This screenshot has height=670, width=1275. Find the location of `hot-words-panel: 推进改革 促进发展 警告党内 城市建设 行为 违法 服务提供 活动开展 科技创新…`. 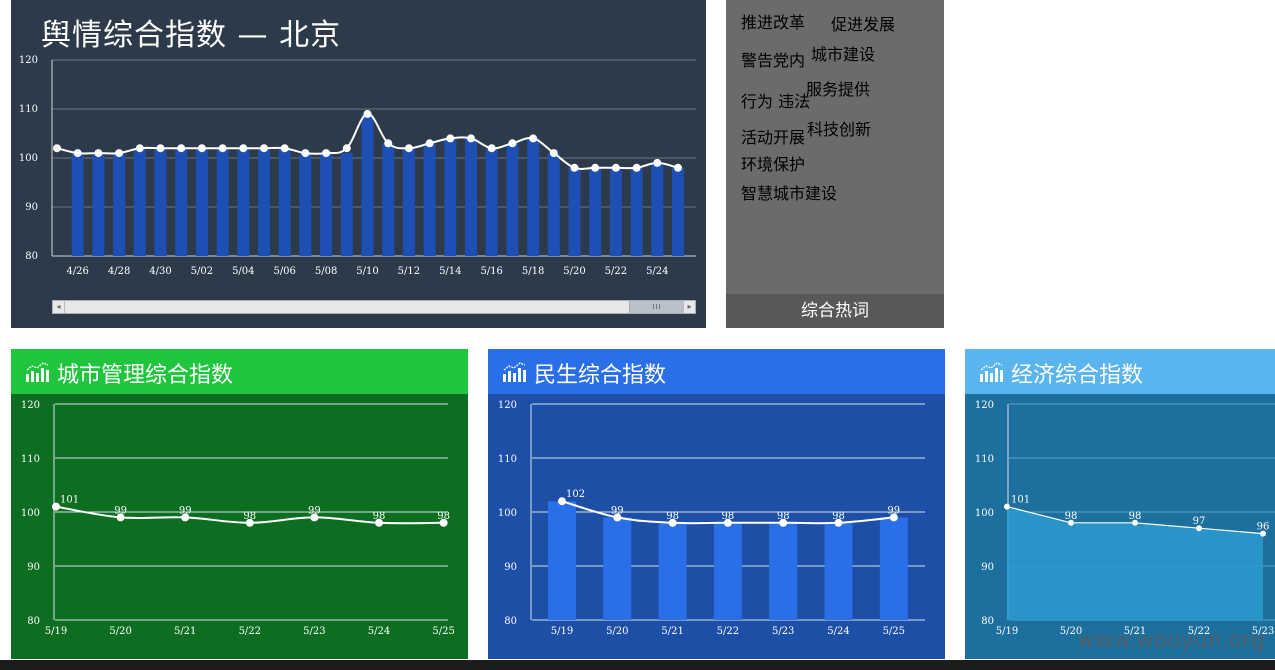

hot-words-panel: 推进改革 促进发展 警告党内 城市建设 行为 违法 服务提供 活动开展 科技创新… is located at coordinates (835, 164).